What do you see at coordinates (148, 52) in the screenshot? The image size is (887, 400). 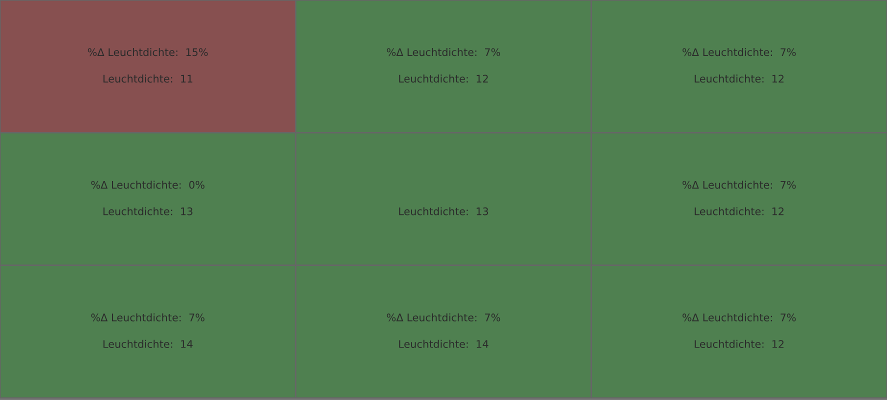 I see `annotation: %Δ Leuchtdichte: 15%` at bounding box center [148, 52].